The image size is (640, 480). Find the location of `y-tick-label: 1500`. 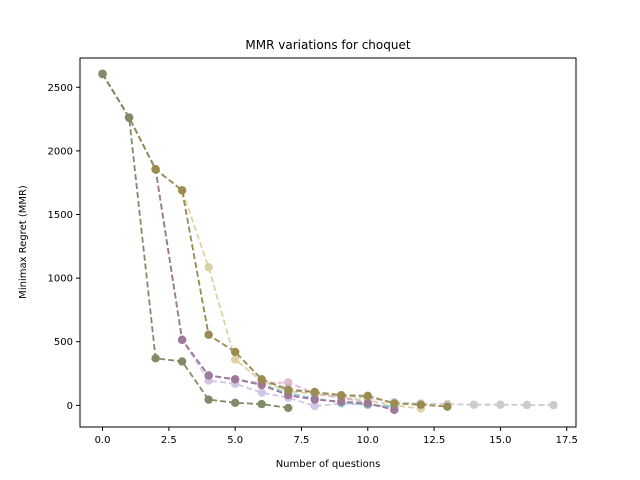

y-tick-label: 1500 is located at coordinates (60, 215).